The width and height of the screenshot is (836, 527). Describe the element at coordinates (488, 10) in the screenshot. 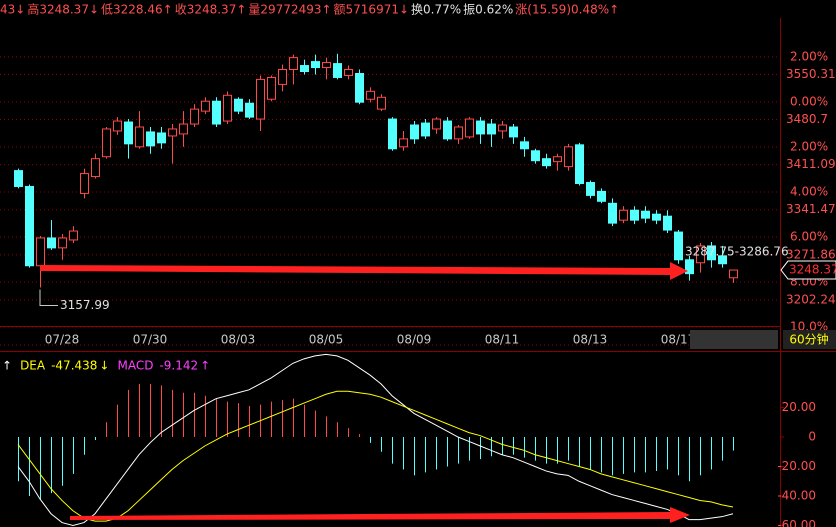

I see `header-item: 振0.62%` at that location.